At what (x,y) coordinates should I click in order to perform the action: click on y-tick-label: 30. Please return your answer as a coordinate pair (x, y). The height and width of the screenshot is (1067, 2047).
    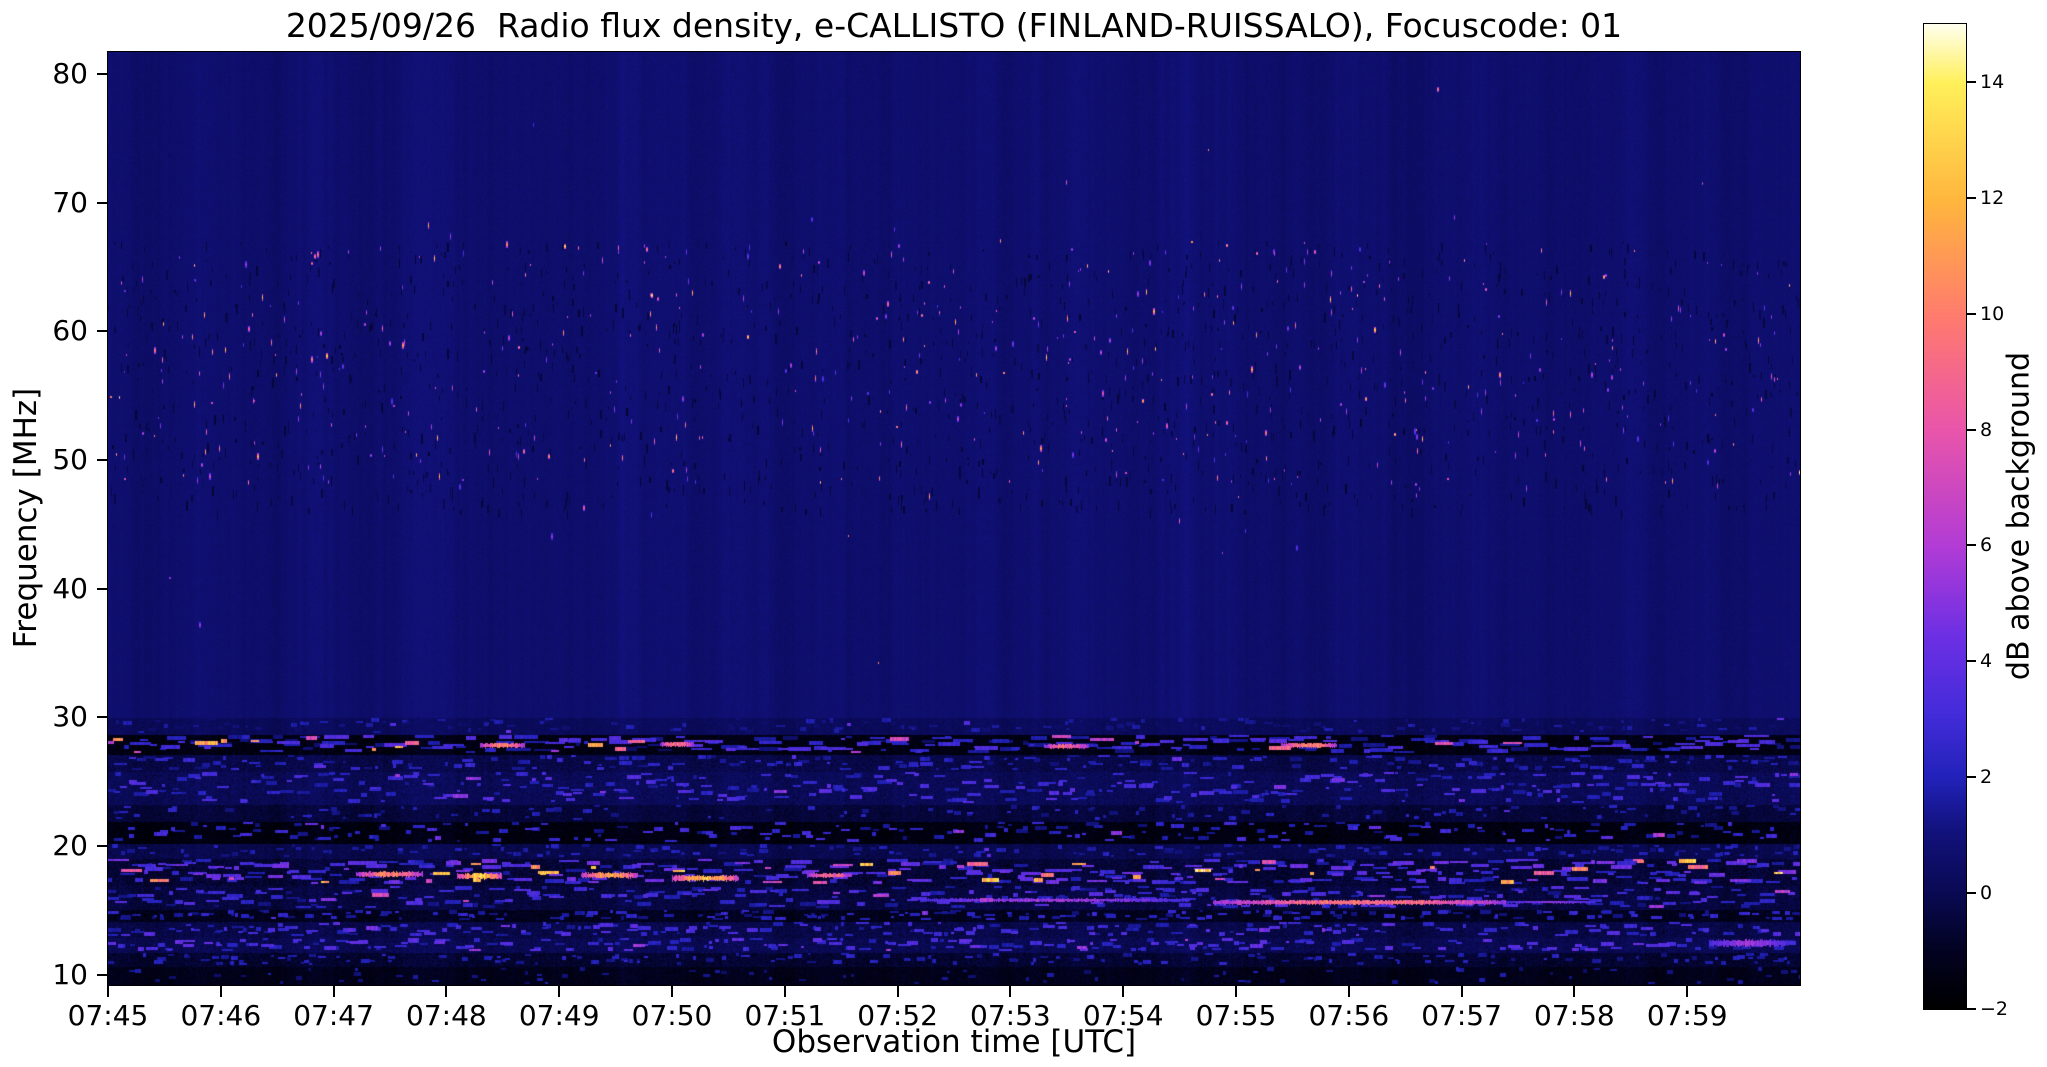
    Looking at the image, I should click on (70, 717).